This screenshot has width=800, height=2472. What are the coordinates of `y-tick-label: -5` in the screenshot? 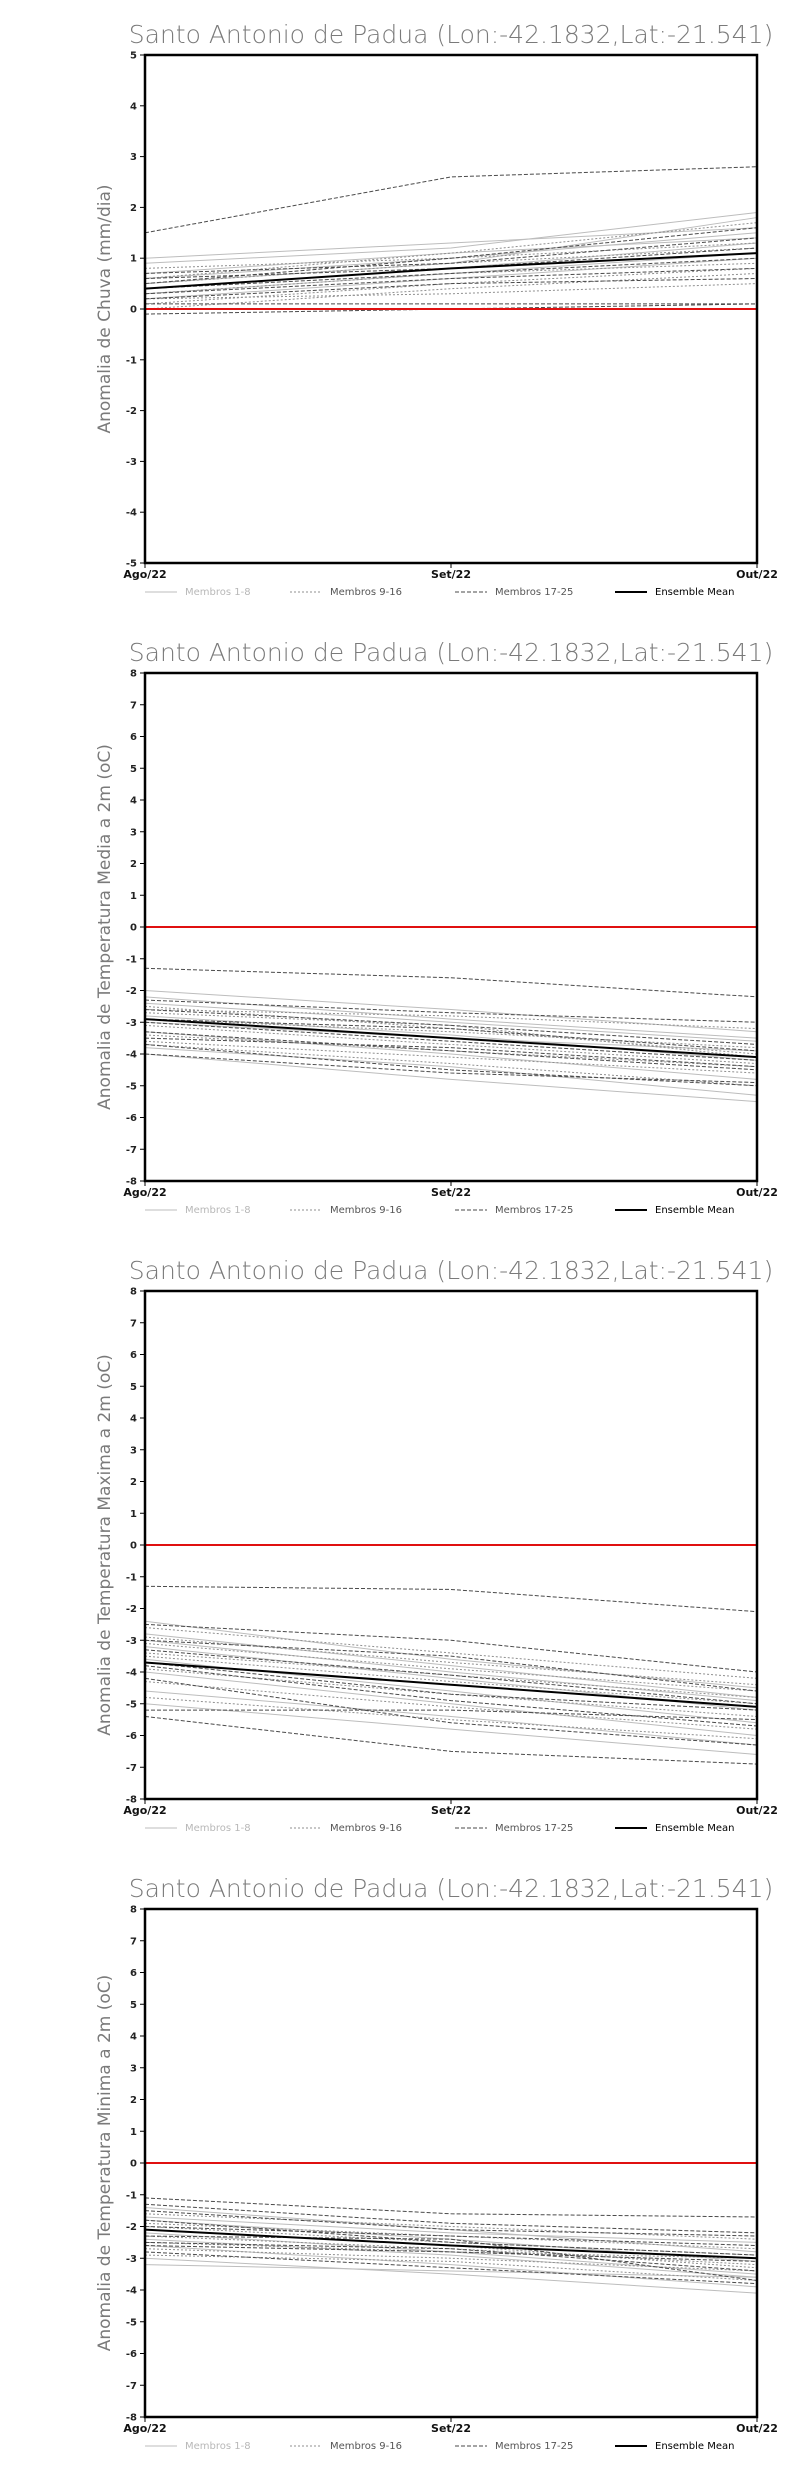 It's located at (131, 564).